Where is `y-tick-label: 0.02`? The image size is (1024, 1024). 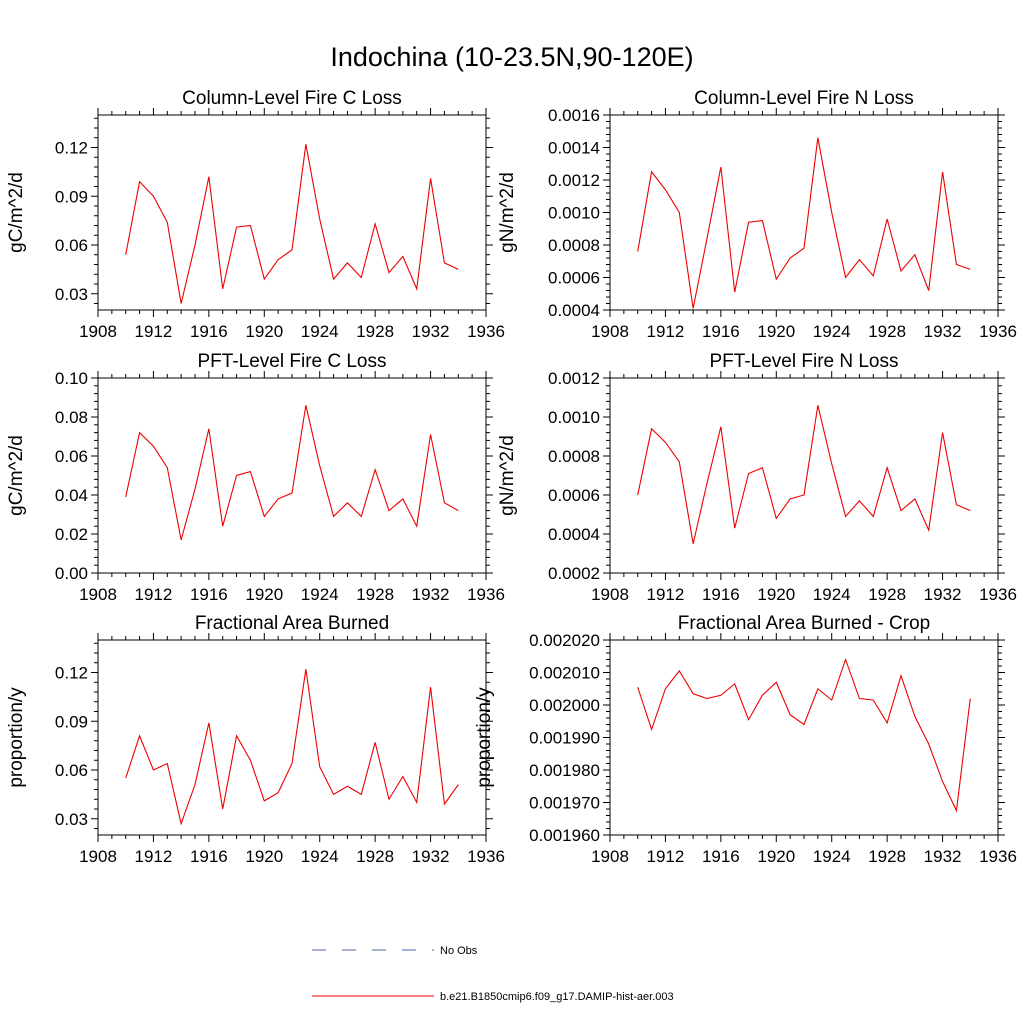 y-tick-label: 0.02 is located at coordinates (71, 534).